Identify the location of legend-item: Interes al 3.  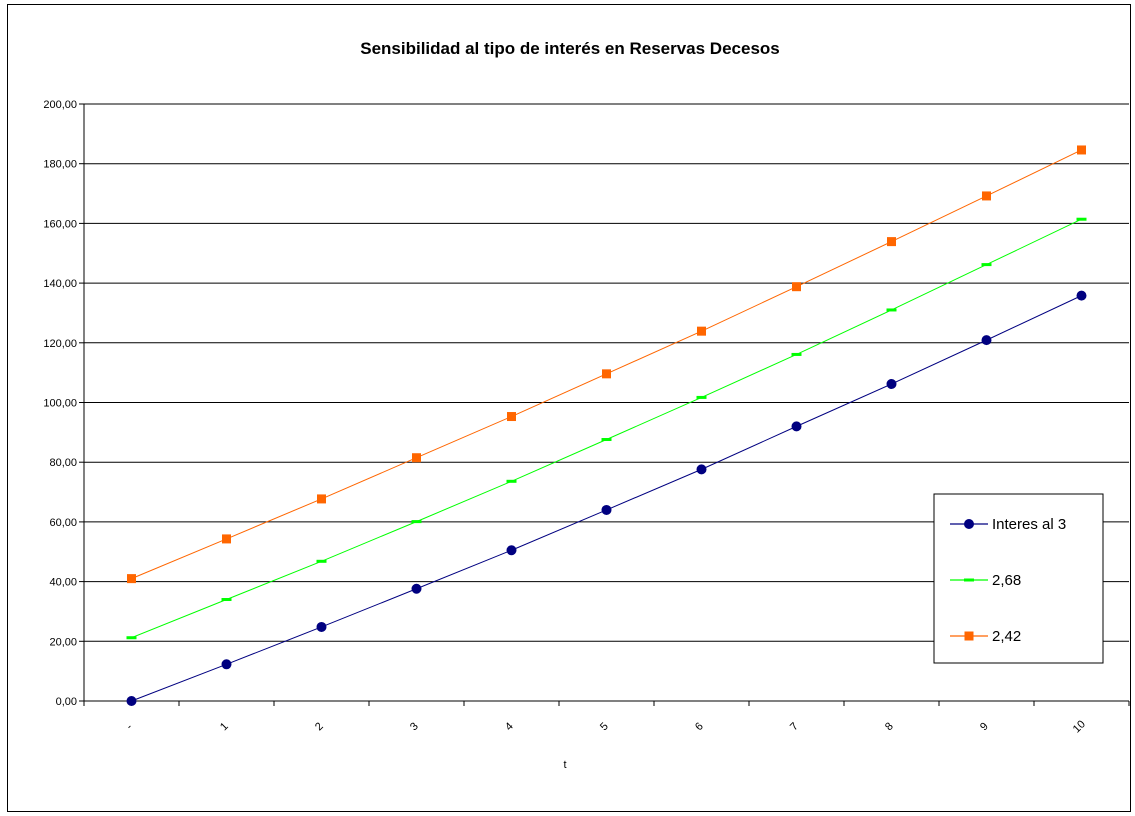
(1008, 524).